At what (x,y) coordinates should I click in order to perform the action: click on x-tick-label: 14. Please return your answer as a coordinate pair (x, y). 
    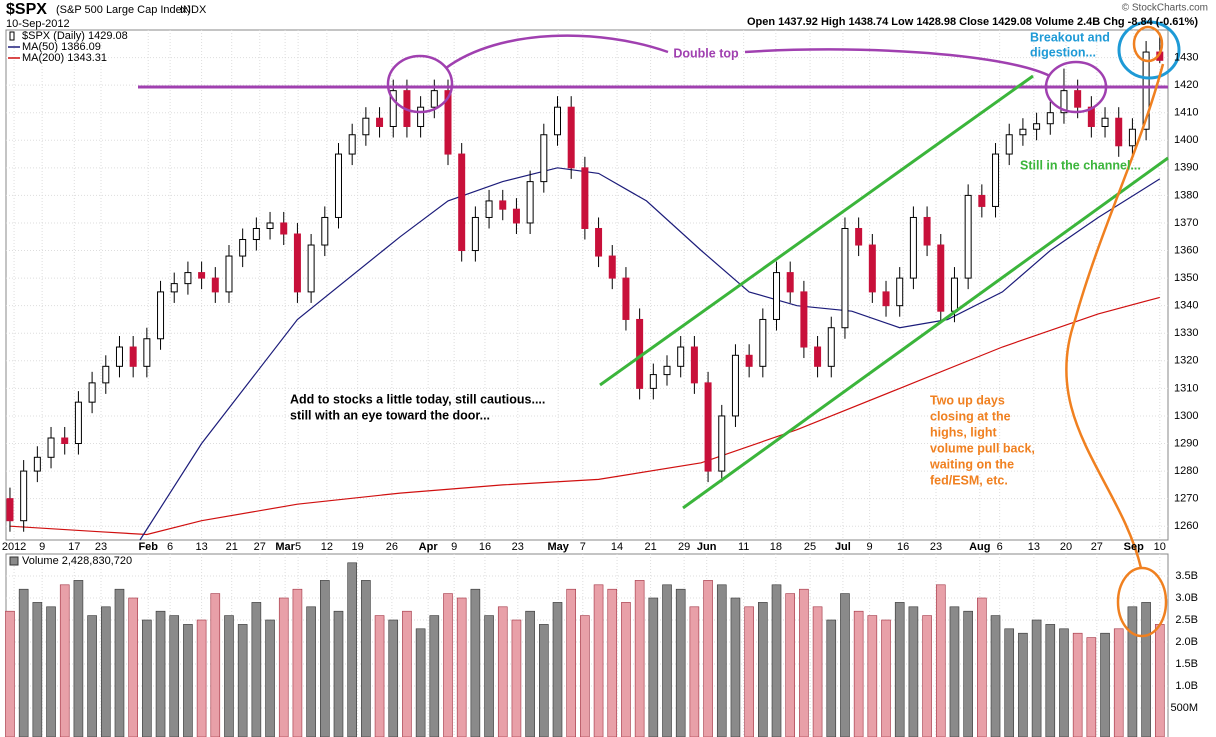
    Looking at the image, I should click on (617, 547).